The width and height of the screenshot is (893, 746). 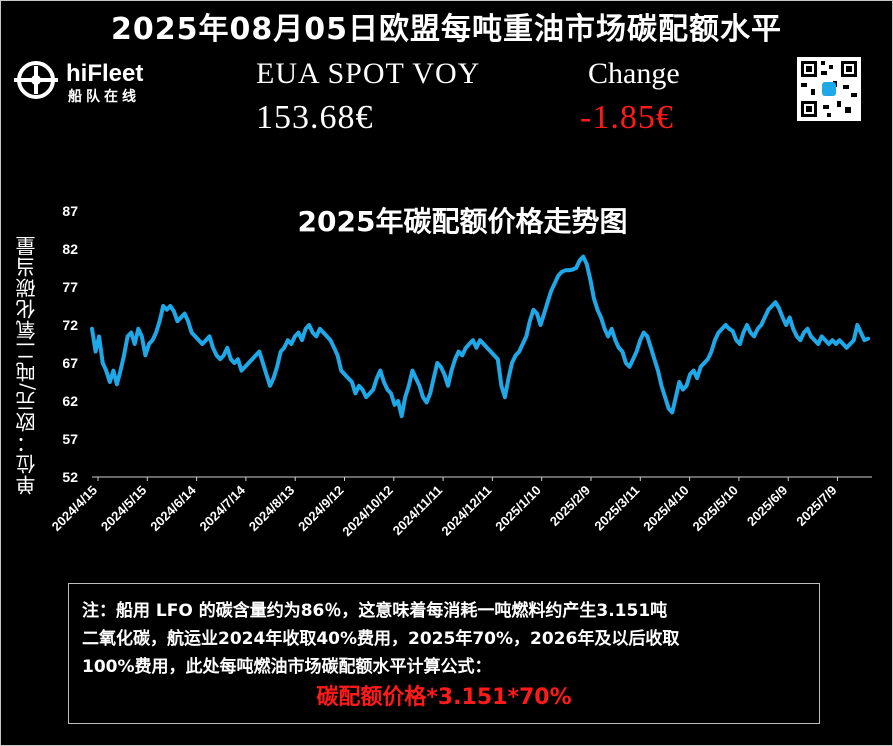 What do you see at coordinates (627, 117) in the screenshot?
I see `price-change: -1.85€` at bounding box center [627, 117].